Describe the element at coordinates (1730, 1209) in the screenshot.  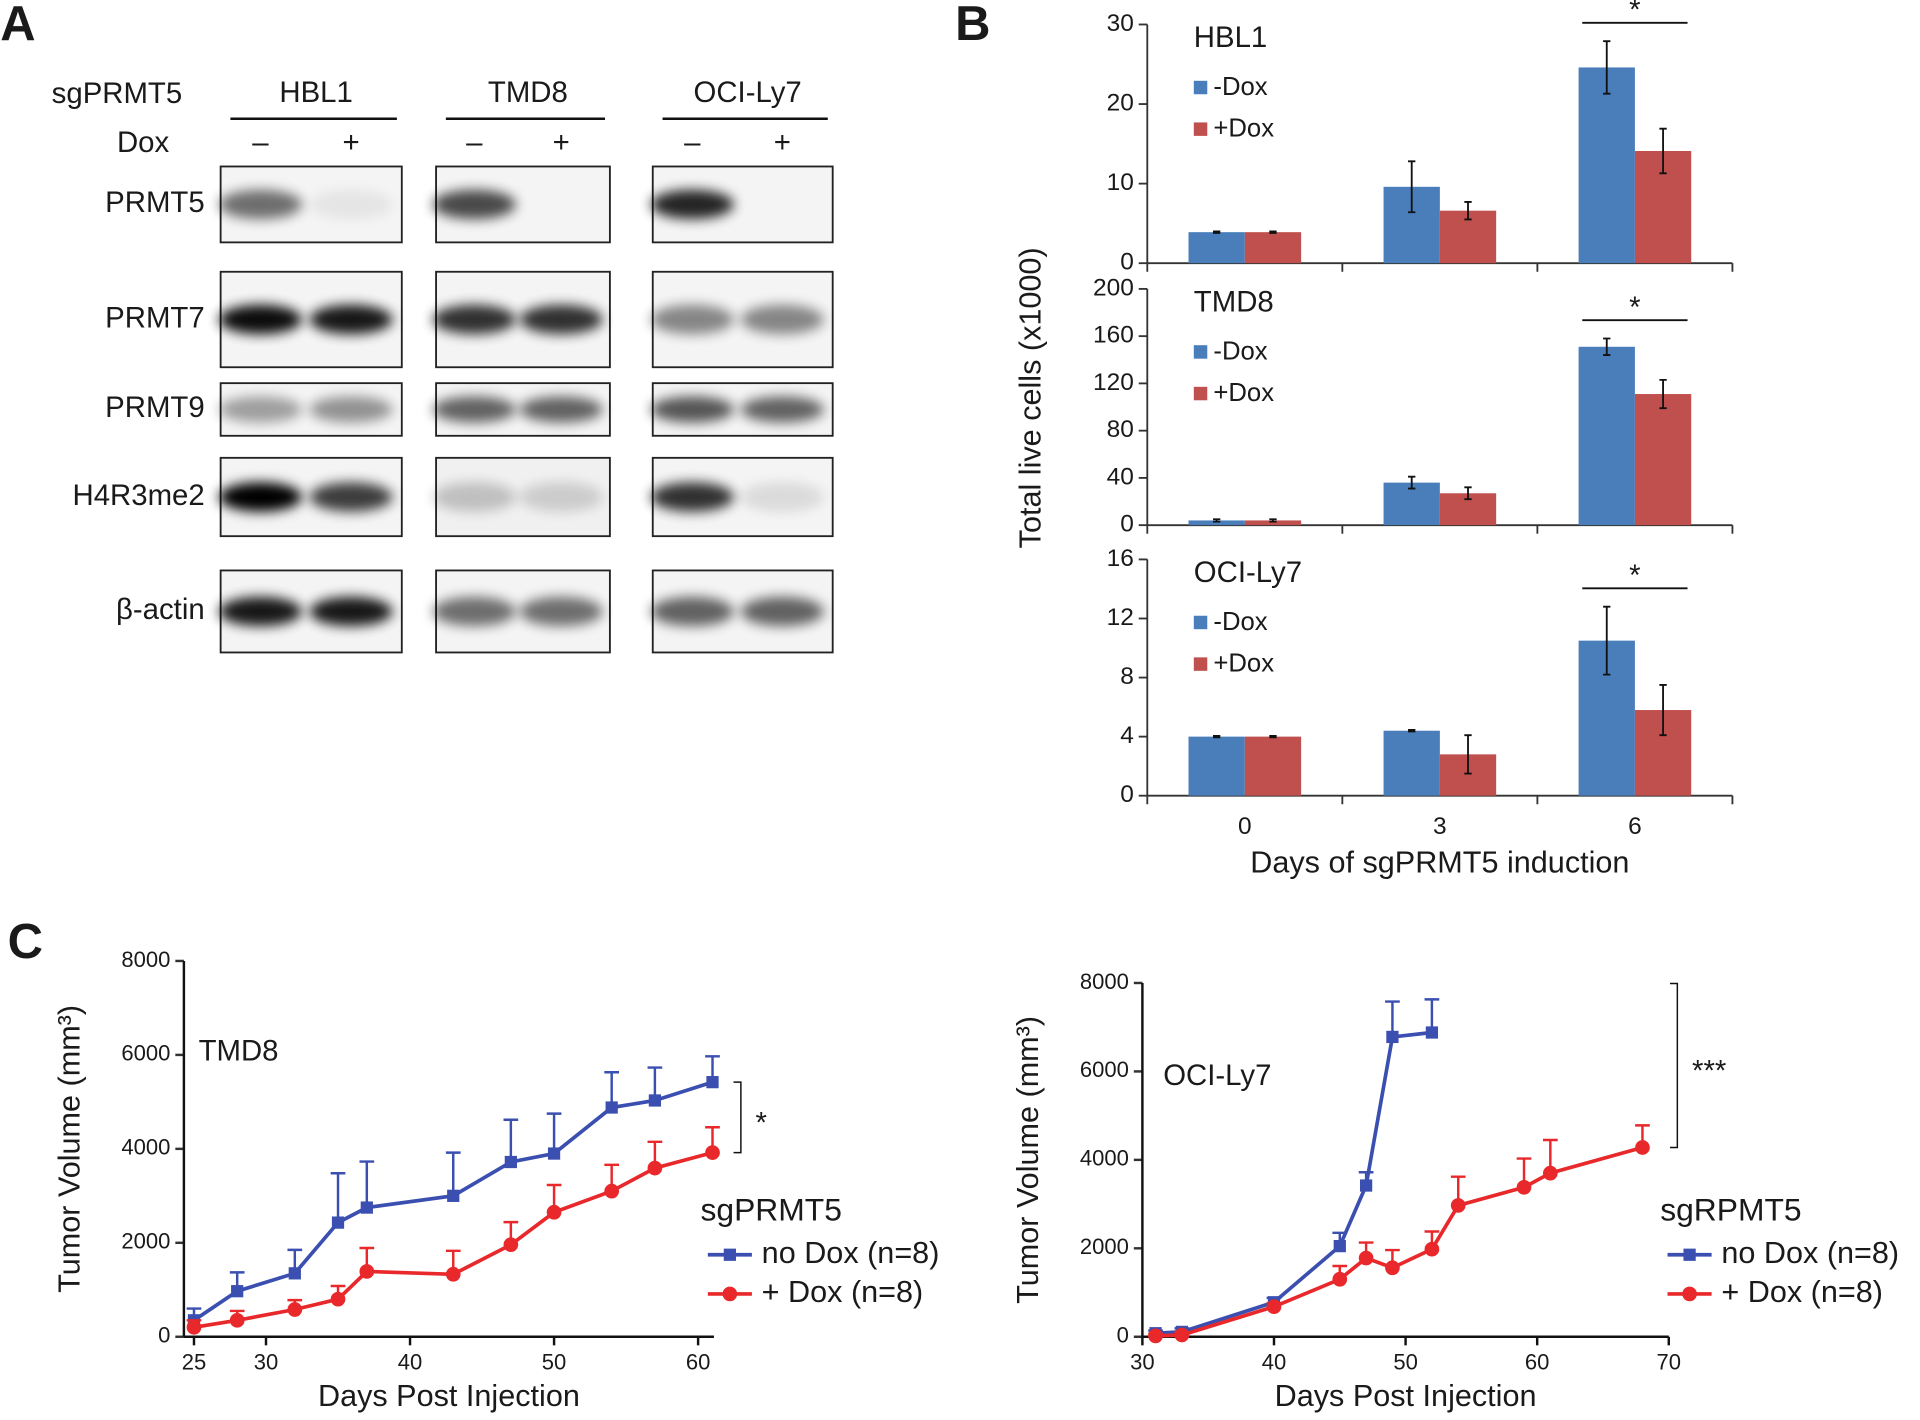
I see `legend-title: sgRPMT5` at that location.